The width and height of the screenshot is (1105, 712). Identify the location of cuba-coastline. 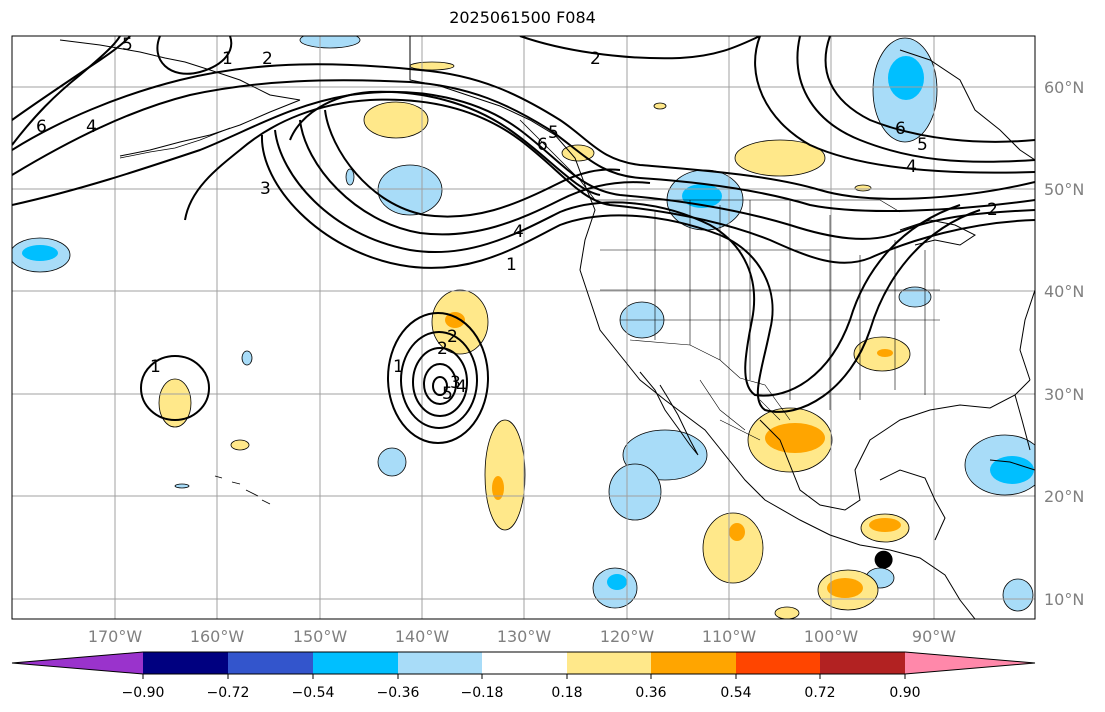
(1012, 465).